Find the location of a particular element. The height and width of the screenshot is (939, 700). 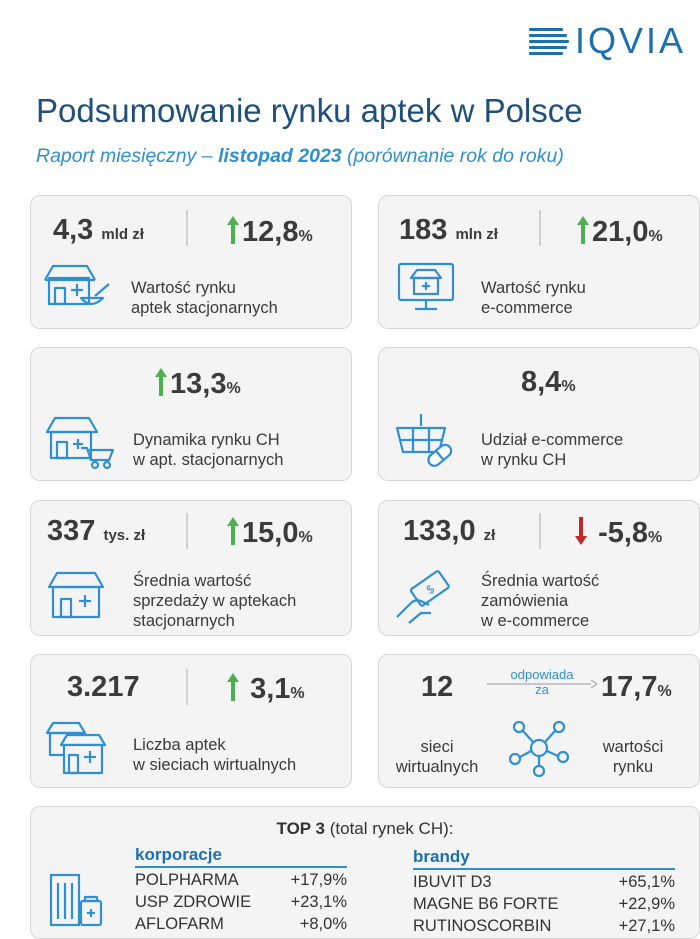

pharmacy-building-icon is located at coordinates (76, 900).